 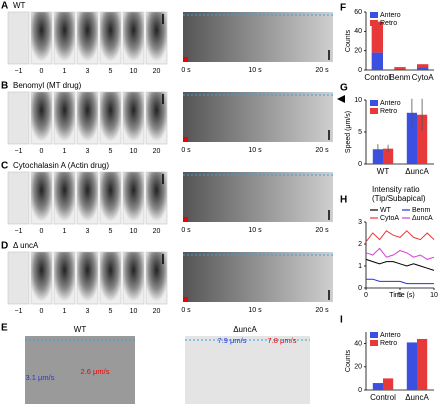 I want to click on x-tick-label: Control, so click(x=377, y=77).